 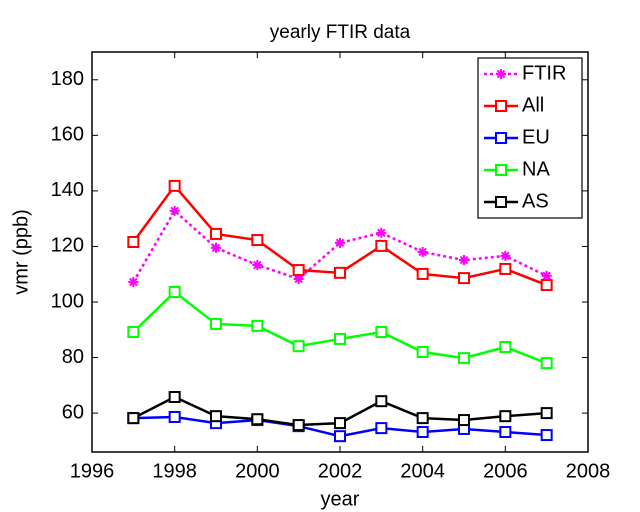 What do you see at coordinates (21, 252) in the screenshot?
I see `y-axis-label: vmr (ppb)` at bounding box center [21, 252].